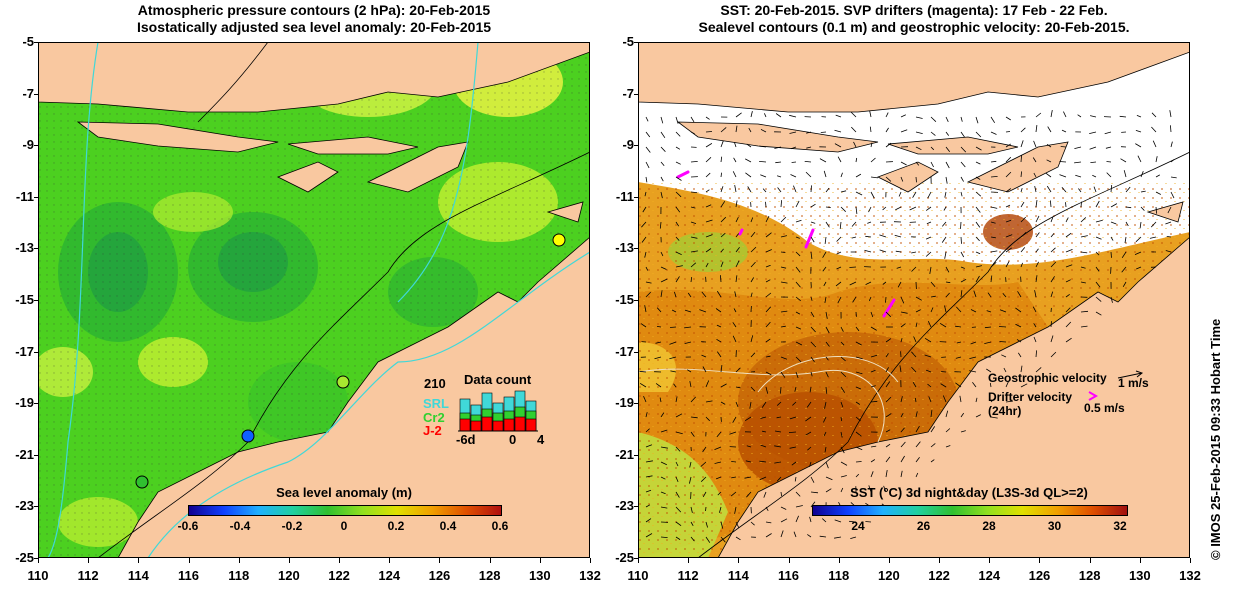 This screenshot has width=1250, height=590. What do you see at coordinates (28, 145) in the screenshot?
I see `left-latitude-label: -9` at bounding box center [28, 145].